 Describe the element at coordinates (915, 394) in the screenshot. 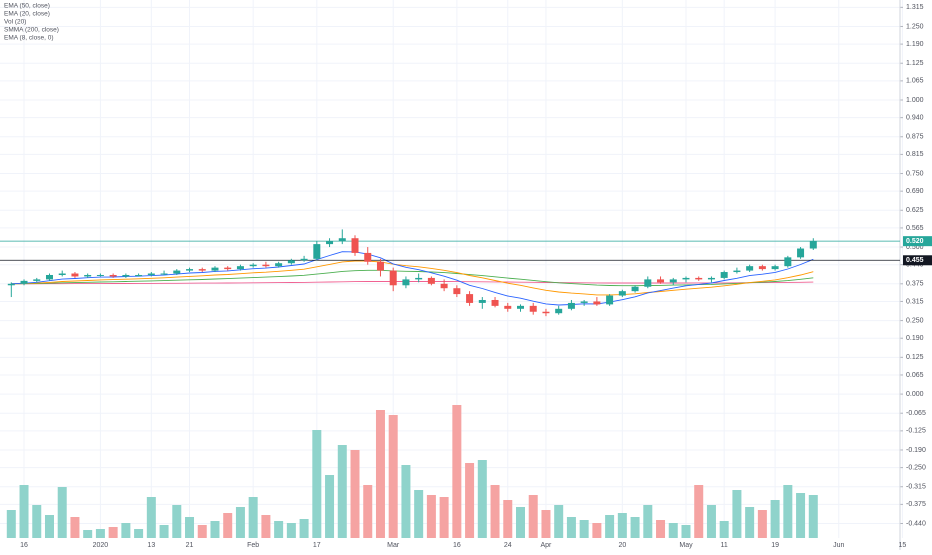

I see `y-tick-label: 0.000` at that location.